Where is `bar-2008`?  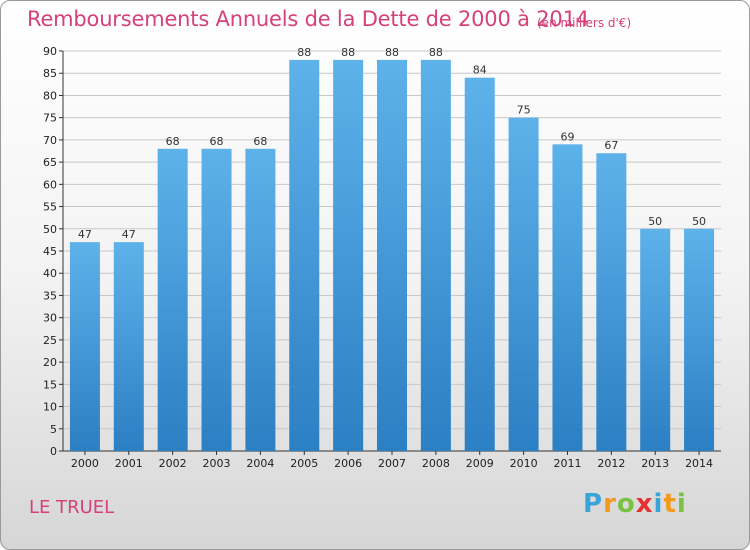
bar-2008 is located at coordinates (435, 255).